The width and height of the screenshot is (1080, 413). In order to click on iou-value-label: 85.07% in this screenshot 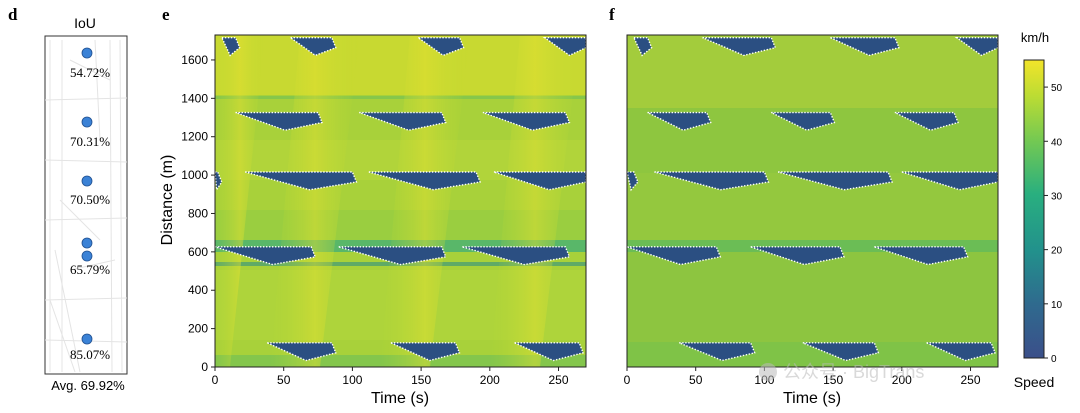, I will do `click(90, 354)`.